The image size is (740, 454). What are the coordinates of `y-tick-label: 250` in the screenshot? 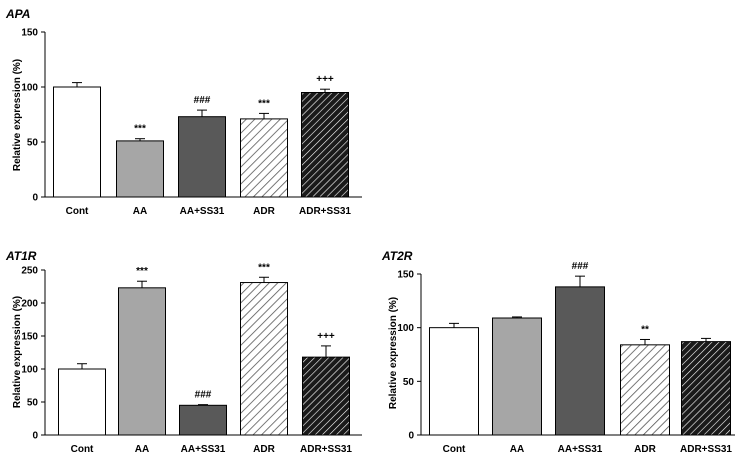 It's located at (29, 271).